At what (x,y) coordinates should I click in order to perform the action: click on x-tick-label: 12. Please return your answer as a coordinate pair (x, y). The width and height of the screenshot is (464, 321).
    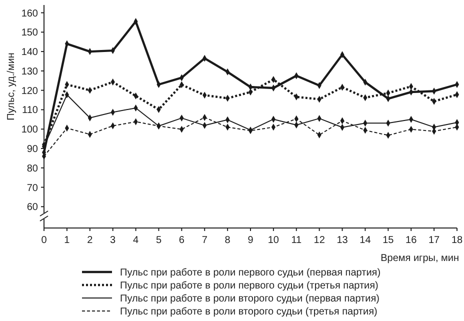
    Looking at the image, I should click on (320, 240).